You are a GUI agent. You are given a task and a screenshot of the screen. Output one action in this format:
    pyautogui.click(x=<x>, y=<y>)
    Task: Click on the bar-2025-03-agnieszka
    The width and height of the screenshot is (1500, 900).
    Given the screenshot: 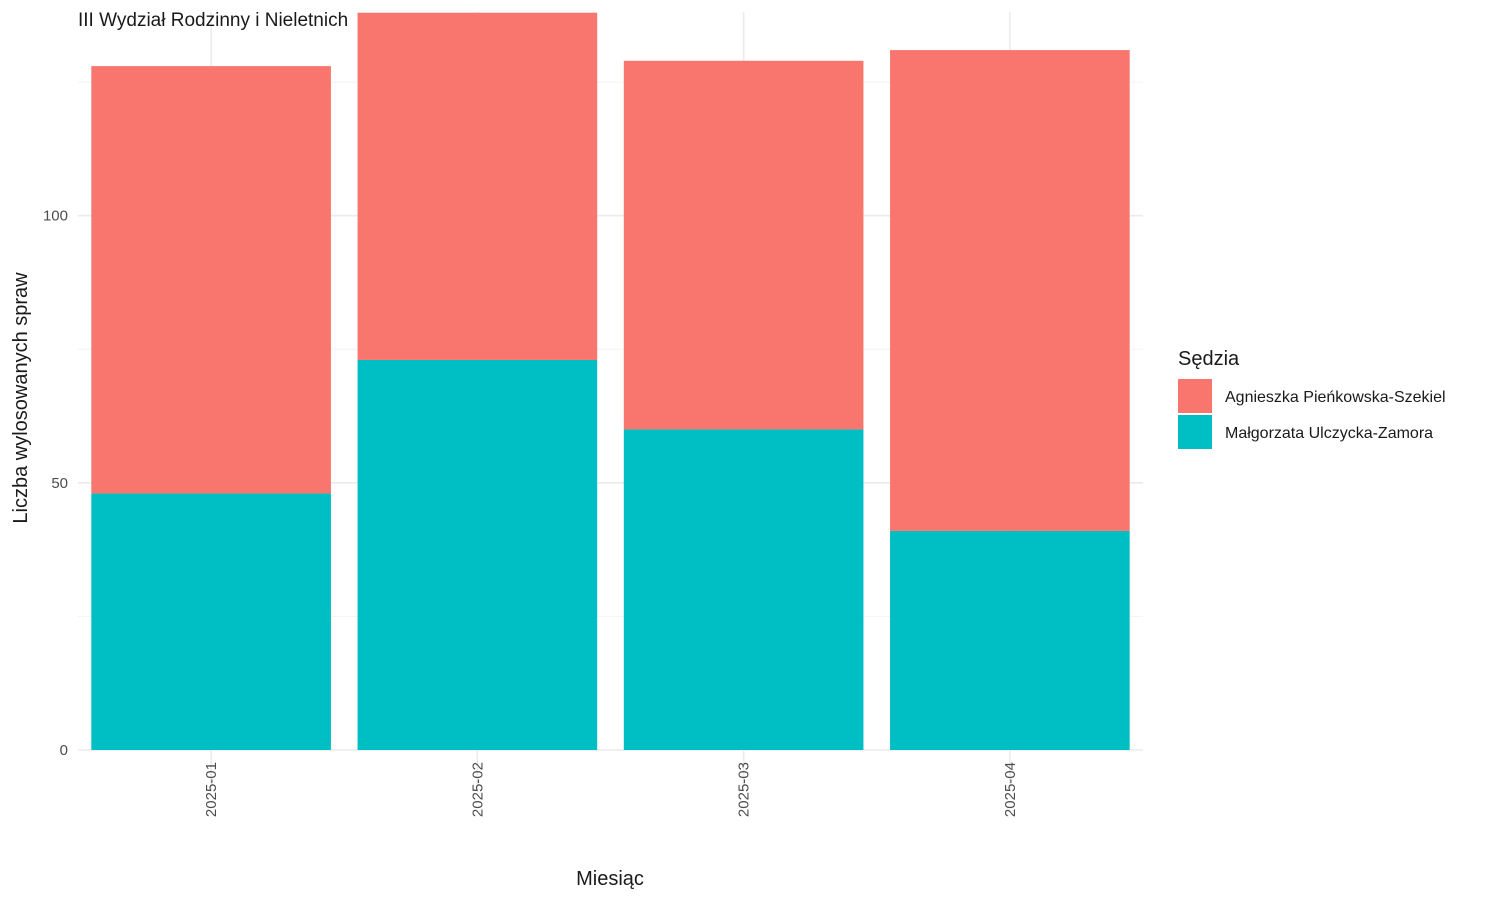 What is the action you would take?
    pyautogui.click(x=743, y=245)
    